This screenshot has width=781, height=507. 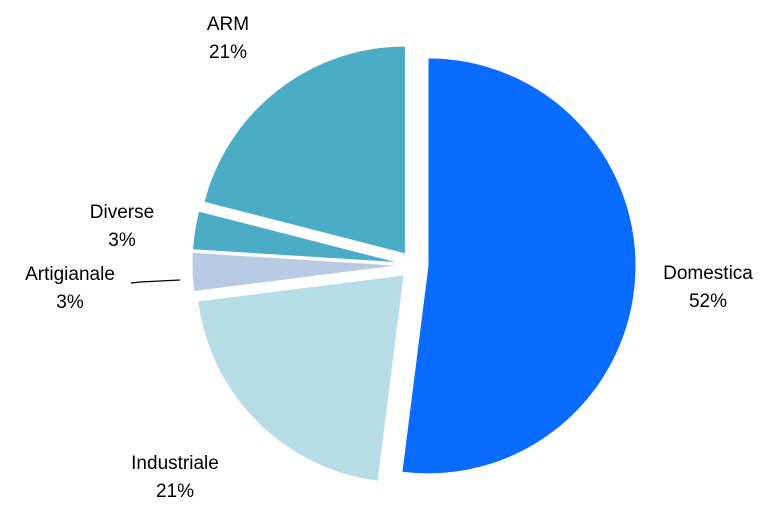 I want to click on label-domestica: Domestica, so click(x=708, y=273).